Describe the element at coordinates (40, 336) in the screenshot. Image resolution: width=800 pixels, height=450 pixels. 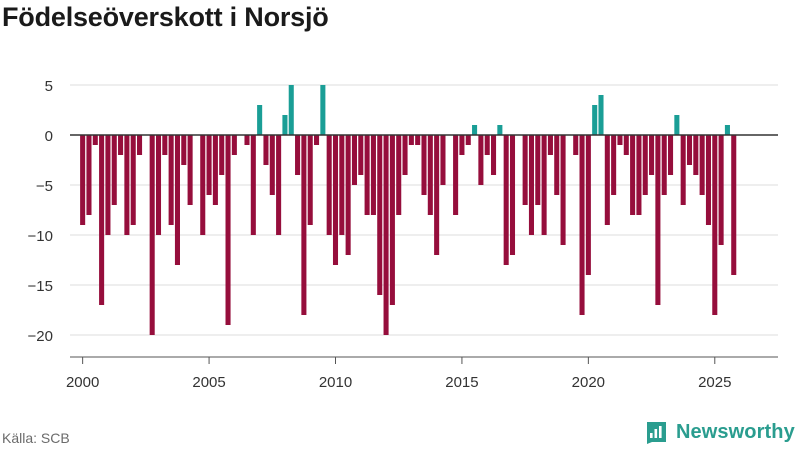
I see `y-tick-label: −20` at that location.